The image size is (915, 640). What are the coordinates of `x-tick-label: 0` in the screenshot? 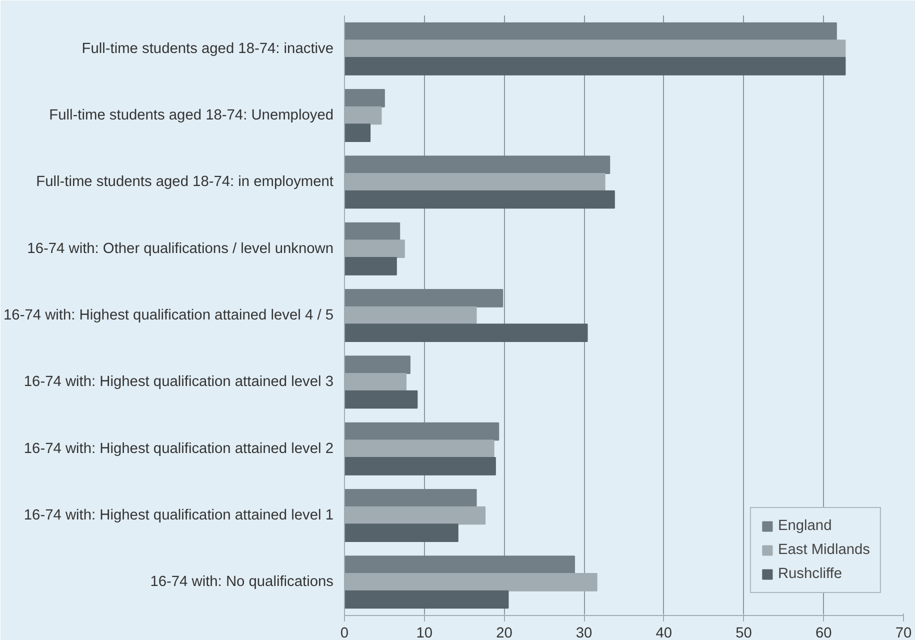 It's located at (344, 633).